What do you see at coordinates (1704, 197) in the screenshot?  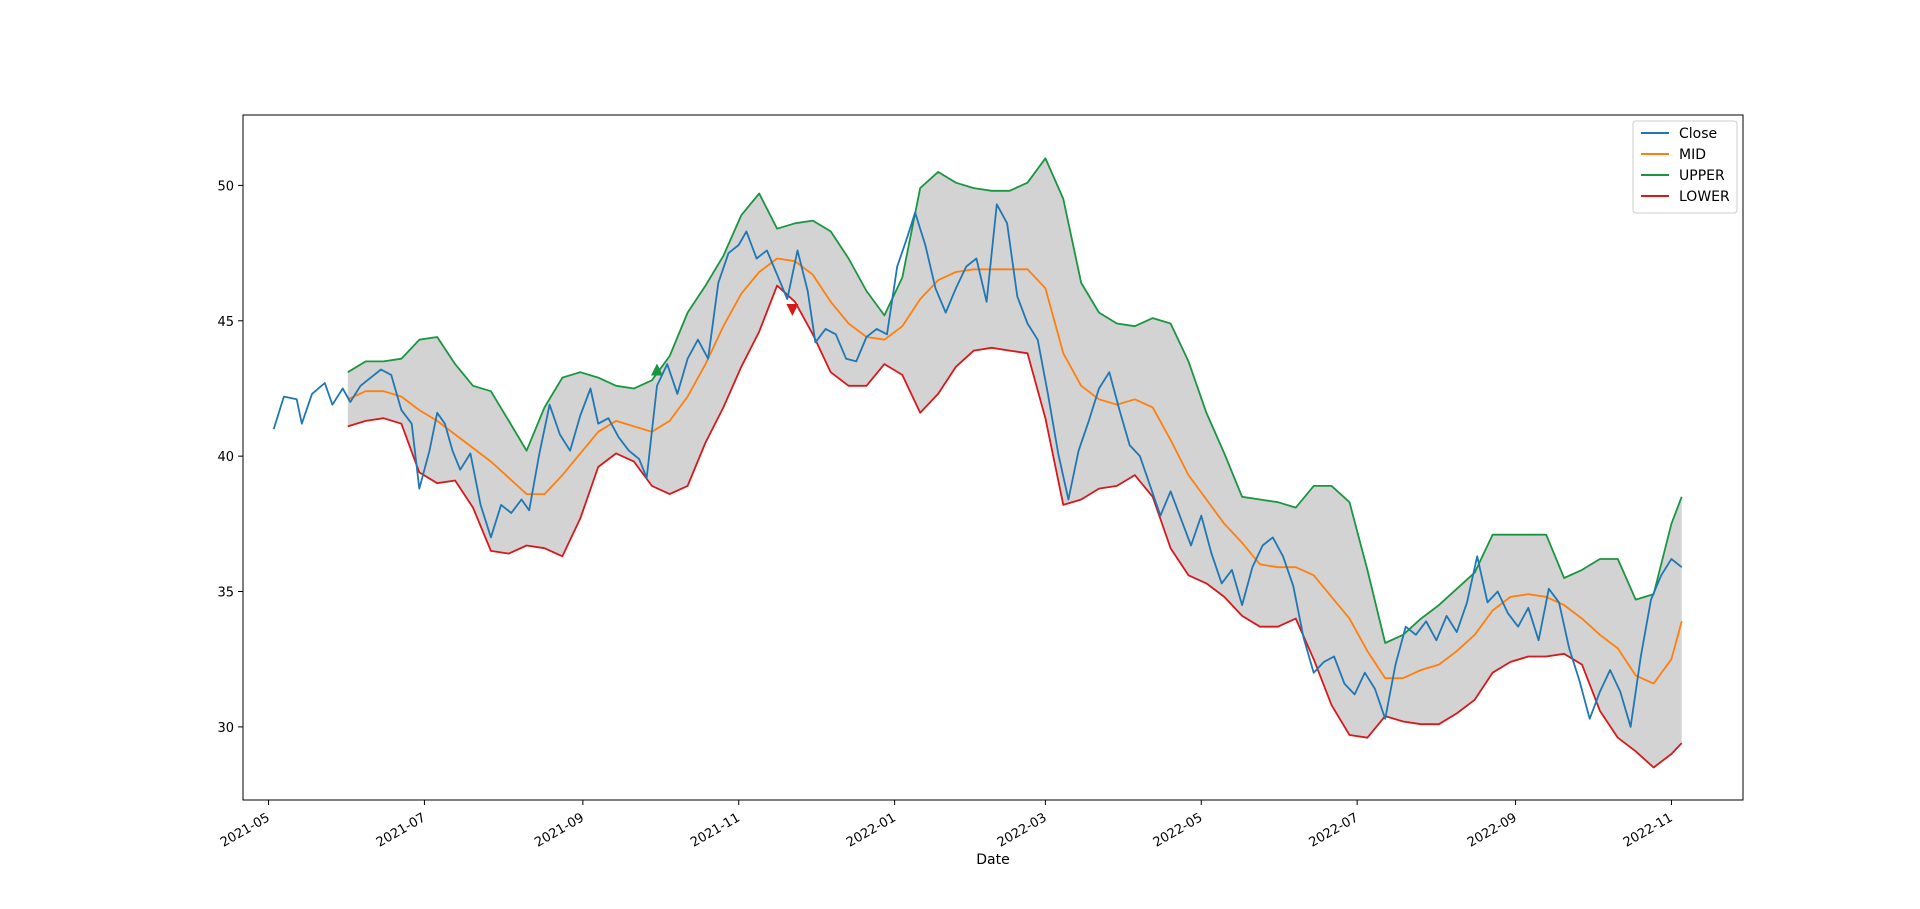 I see `legend-label-lower: LOWER` at bounding box center [1704, 197].